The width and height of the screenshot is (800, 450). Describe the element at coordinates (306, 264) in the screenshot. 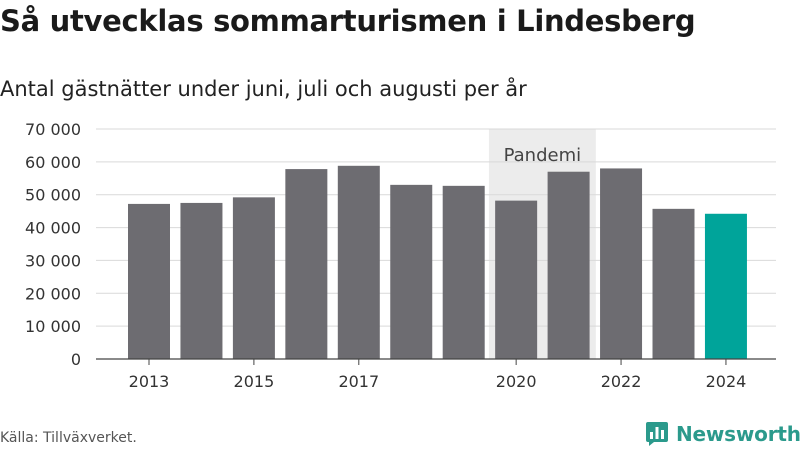

I see `bar-2016` at that location.